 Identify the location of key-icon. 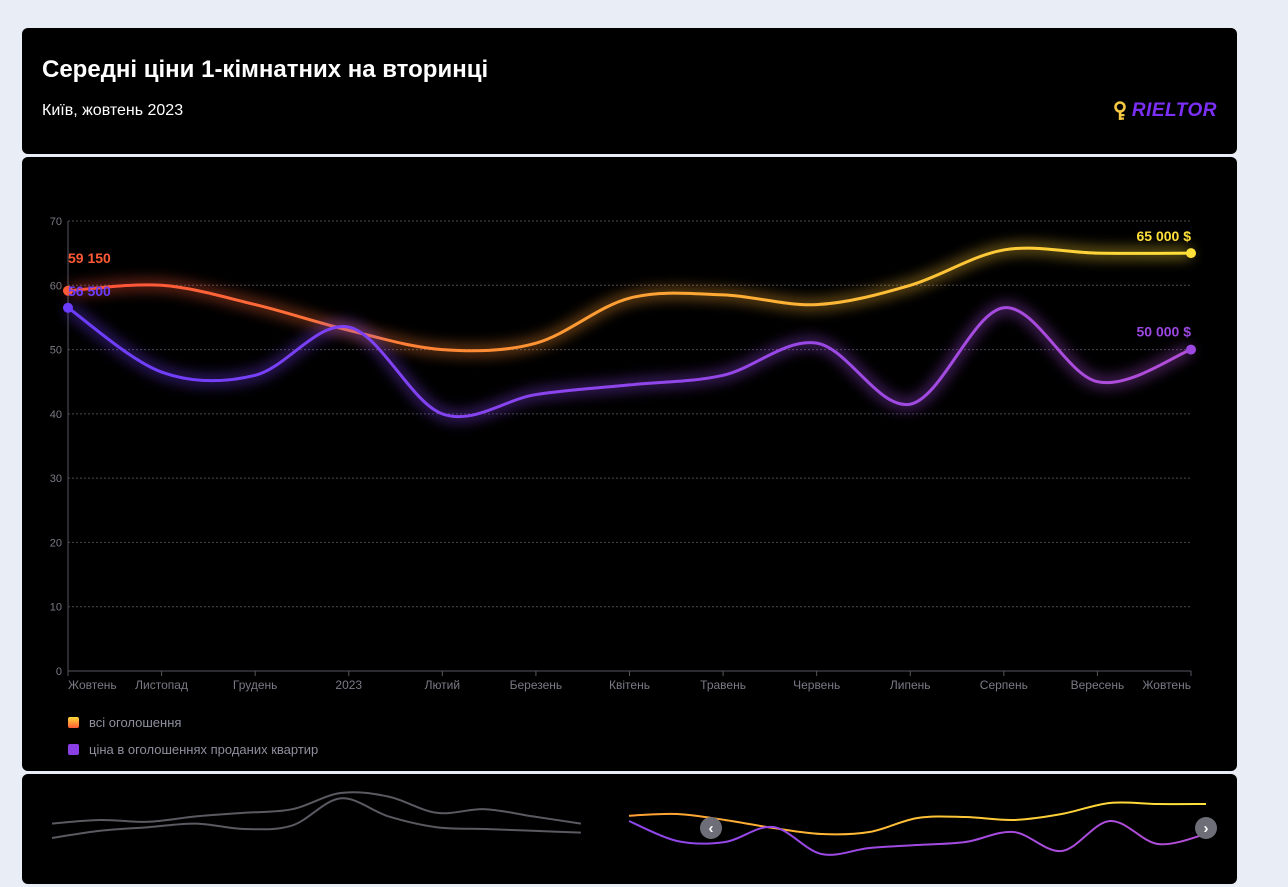
(1120, 110).